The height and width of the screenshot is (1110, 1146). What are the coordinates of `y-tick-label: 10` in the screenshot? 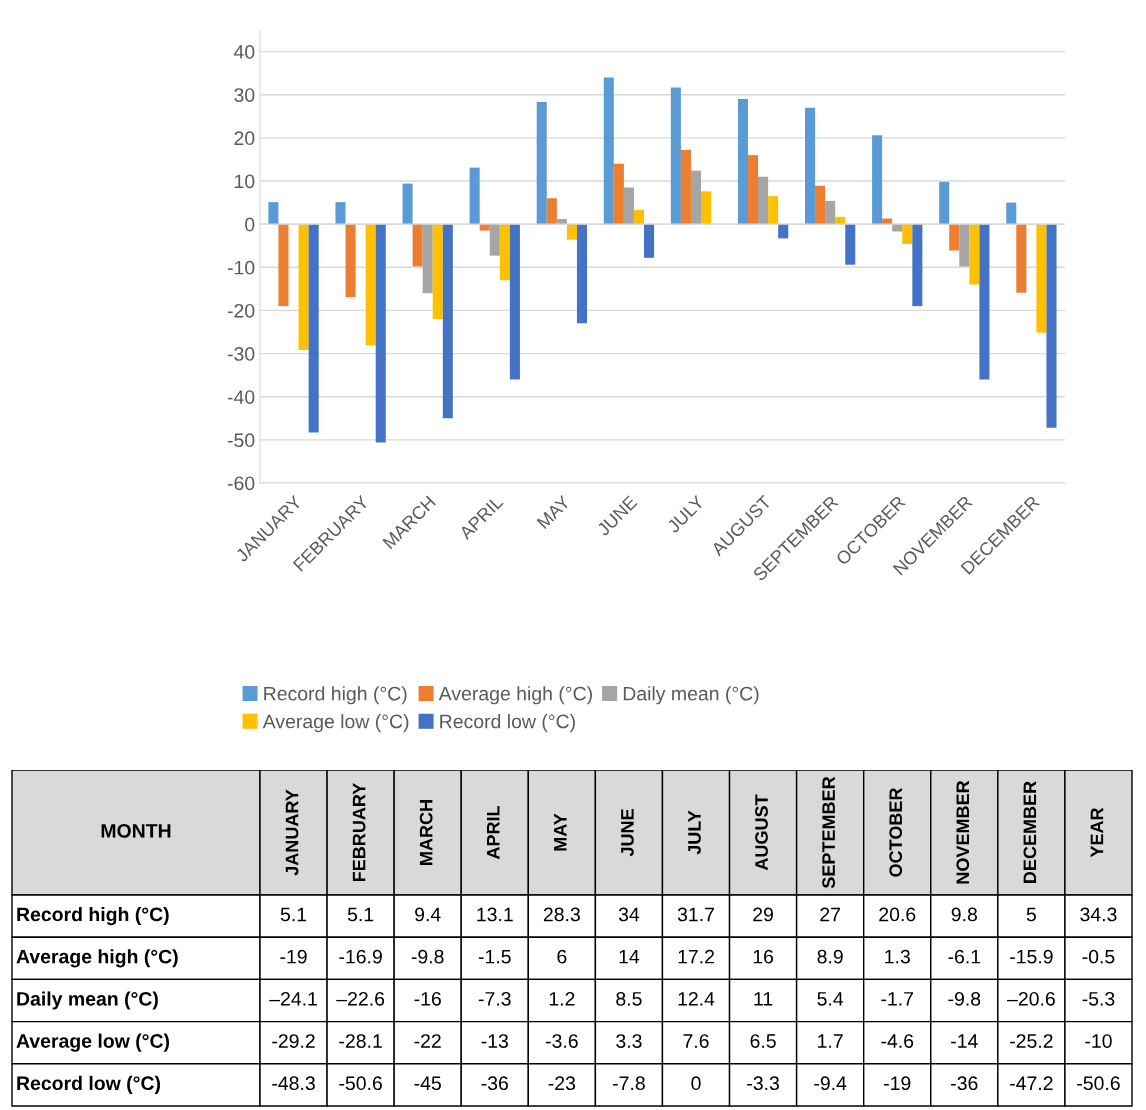 It's located at (245, 181).